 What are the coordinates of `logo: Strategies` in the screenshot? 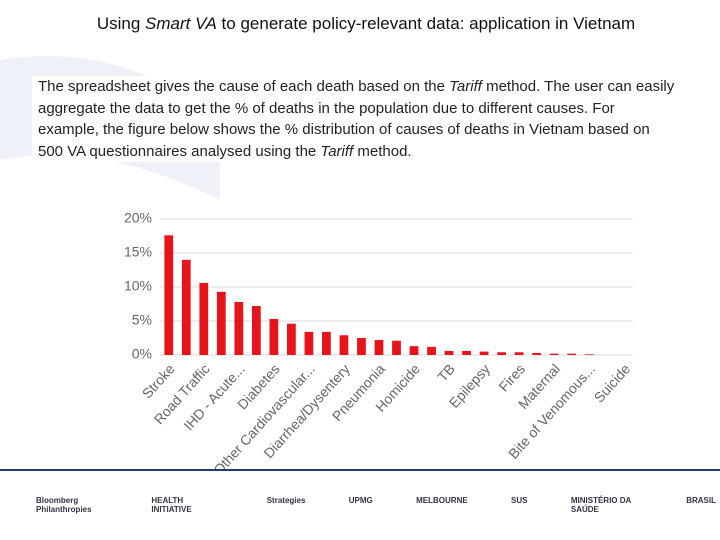 It's located at (286, 500).